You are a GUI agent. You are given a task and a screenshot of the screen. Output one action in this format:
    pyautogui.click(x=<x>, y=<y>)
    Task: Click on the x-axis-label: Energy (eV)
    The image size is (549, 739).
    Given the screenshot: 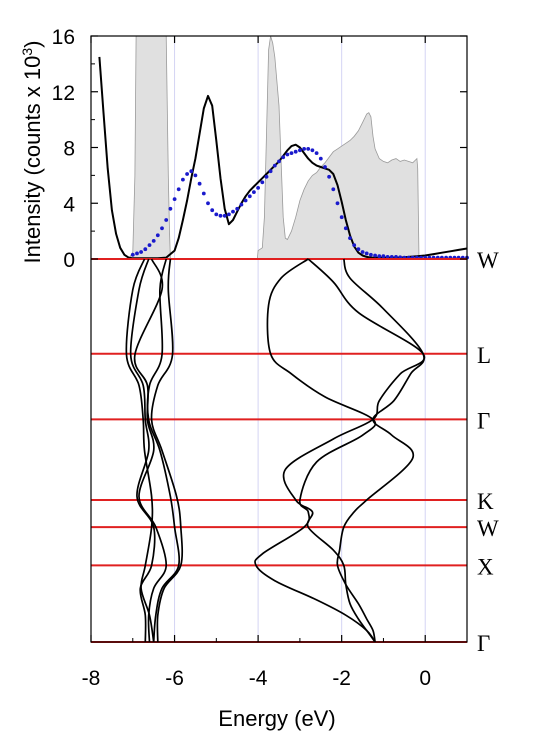 What is the action you would take?
    pyautogui.click(x=276, y=718)
    